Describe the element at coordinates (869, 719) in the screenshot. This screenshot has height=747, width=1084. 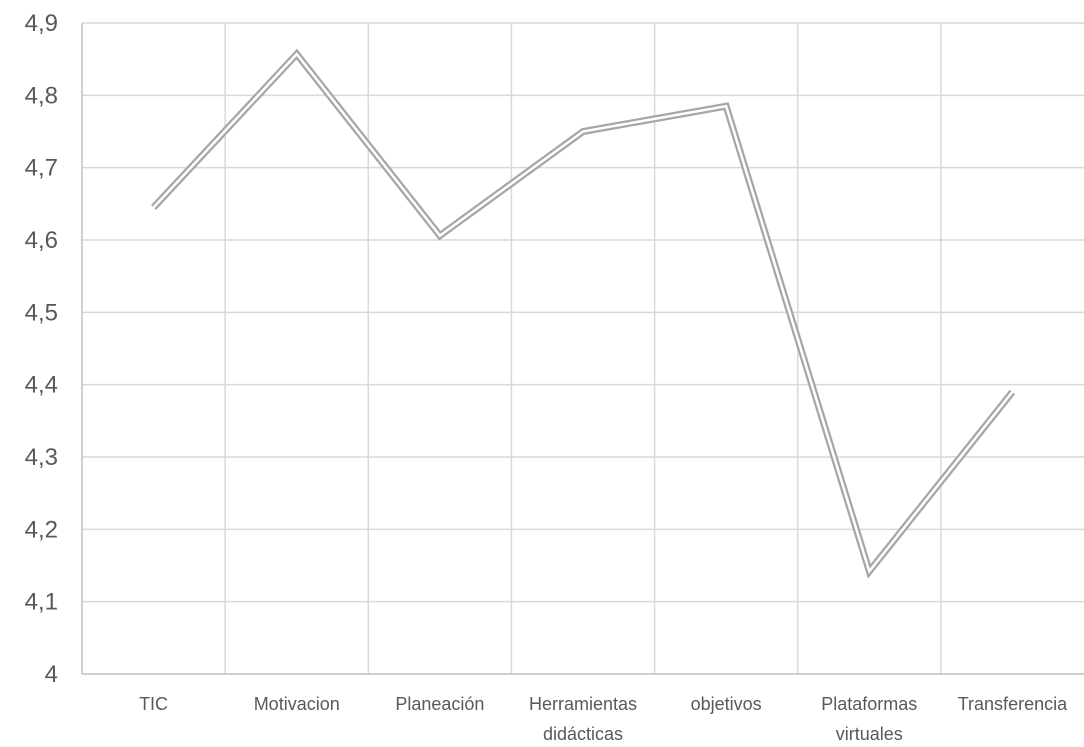
I see `x-tick-label: Plataformas virtuales` at that location.